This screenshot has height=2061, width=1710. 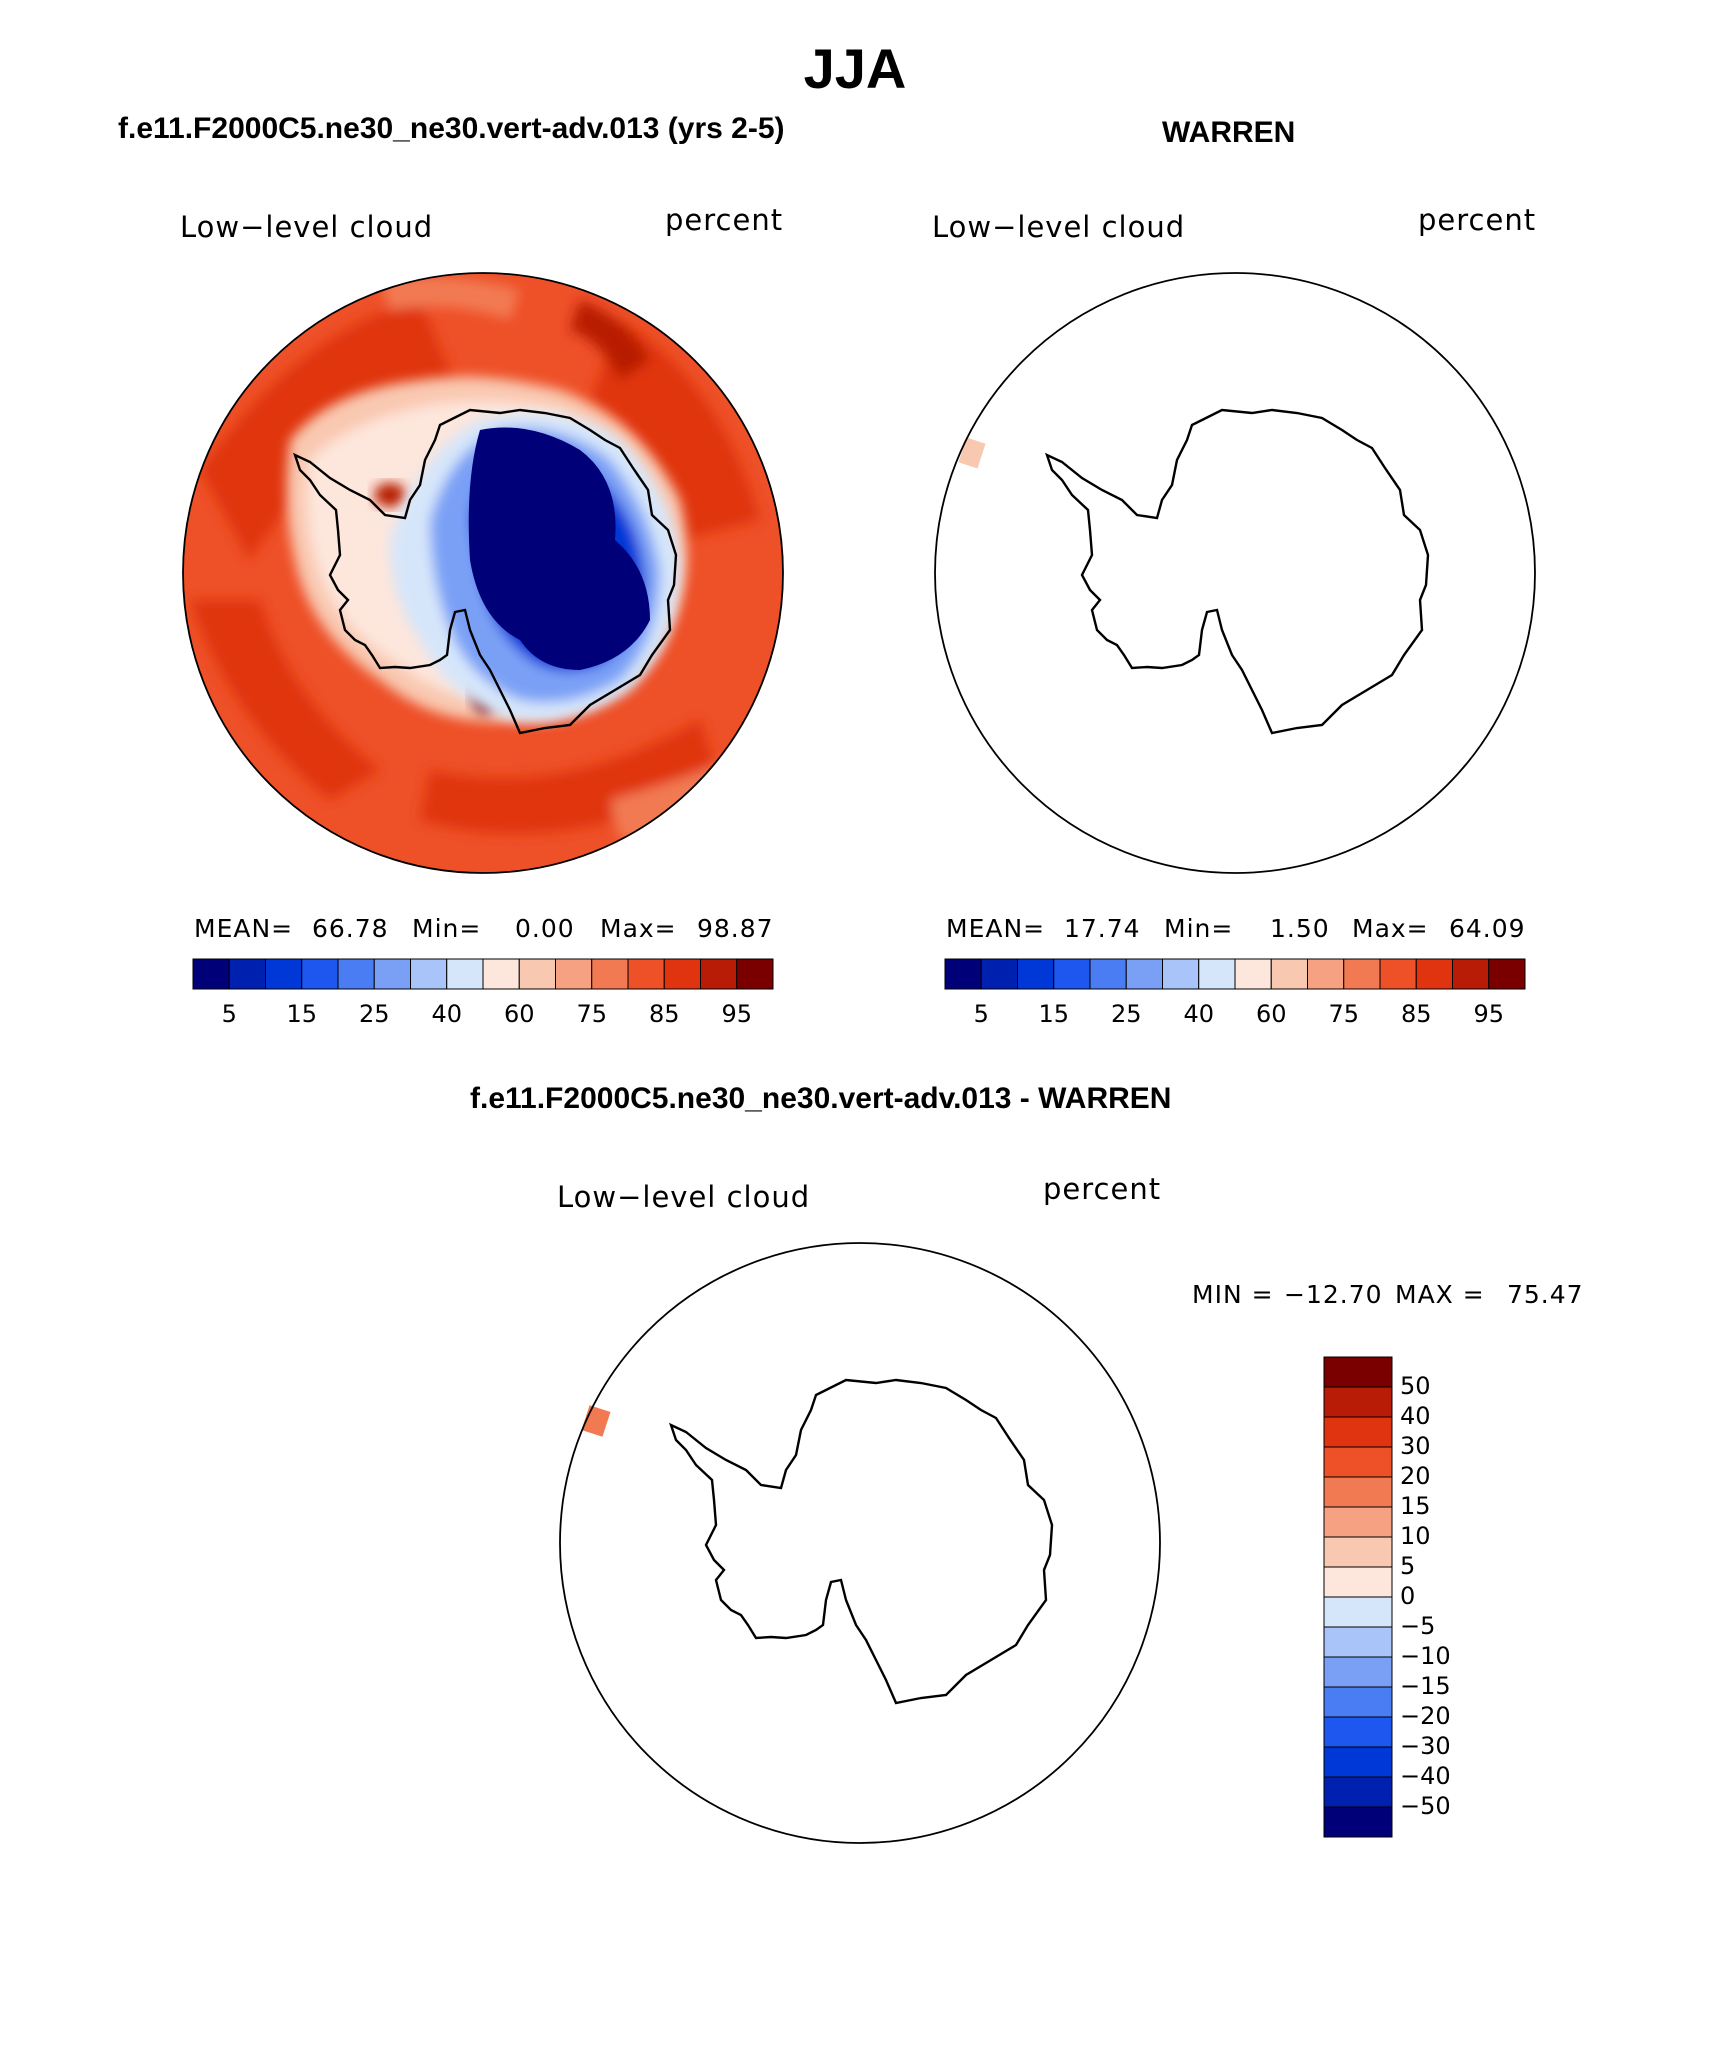 What do you see at coordinates (664, 1014) in the screenshot?
I see `panel1-colorbar-tick: 85` at bounding box center [664, 1014].